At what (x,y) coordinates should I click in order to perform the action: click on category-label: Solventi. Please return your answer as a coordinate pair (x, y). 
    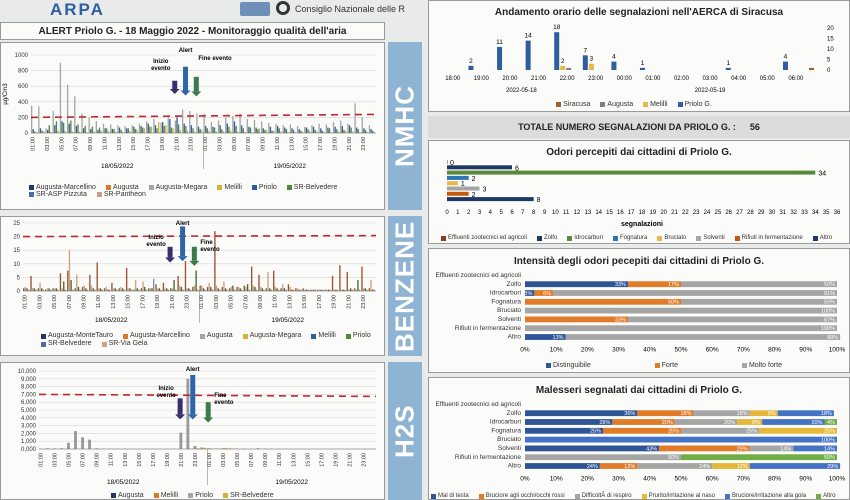
    Looking at the image, I should click on (509, 319).